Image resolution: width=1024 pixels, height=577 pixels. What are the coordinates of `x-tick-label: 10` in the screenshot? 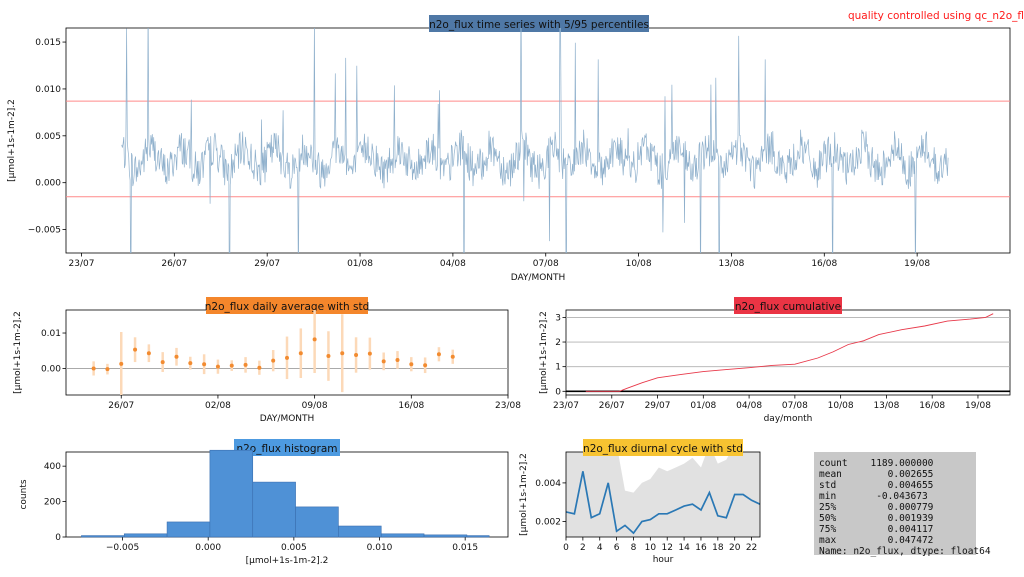 It's located at (651, 548).